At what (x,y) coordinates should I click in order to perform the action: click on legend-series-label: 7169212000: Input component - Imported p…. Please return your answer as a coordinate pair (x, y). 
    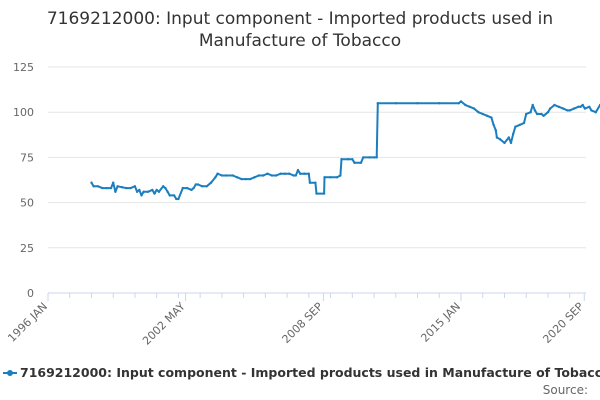
    Looking at the image, I should click on (310, 372).